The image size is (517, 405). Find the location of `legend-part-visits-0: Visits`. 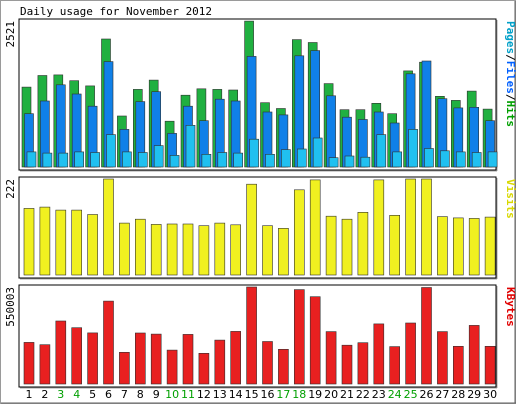

legend-part-visits-0: Visits is located at coordinates (510, 199).